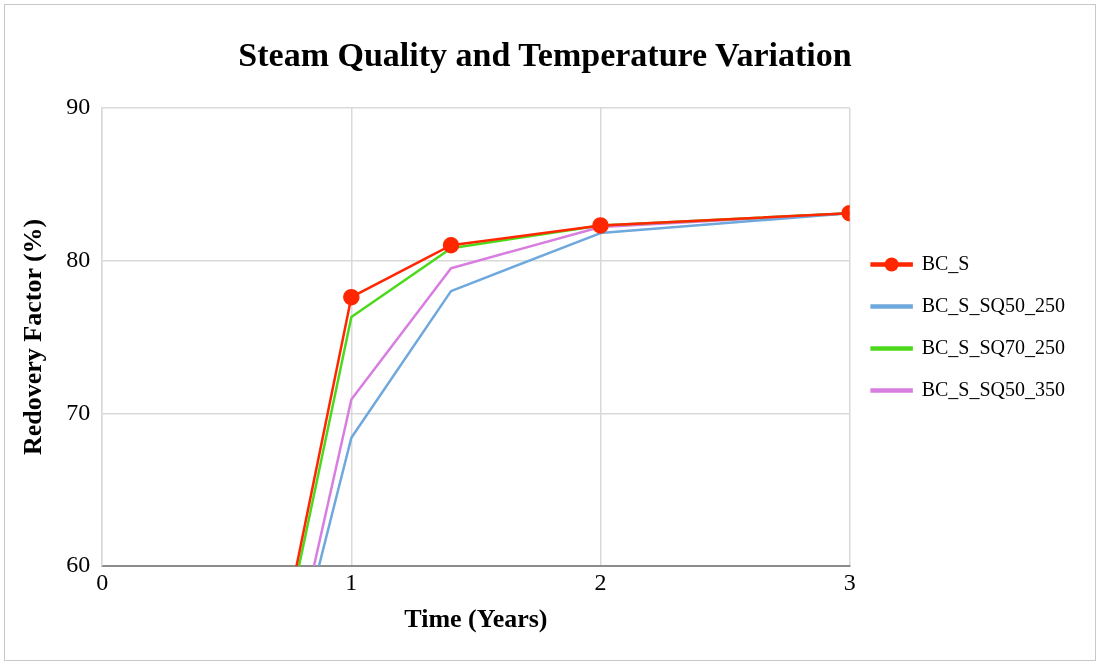  What do you see at coordinates (993, 304) in the screenshot?
I see `legend-label: BC_S_SQ50_250` at bounding box center [993, 304].